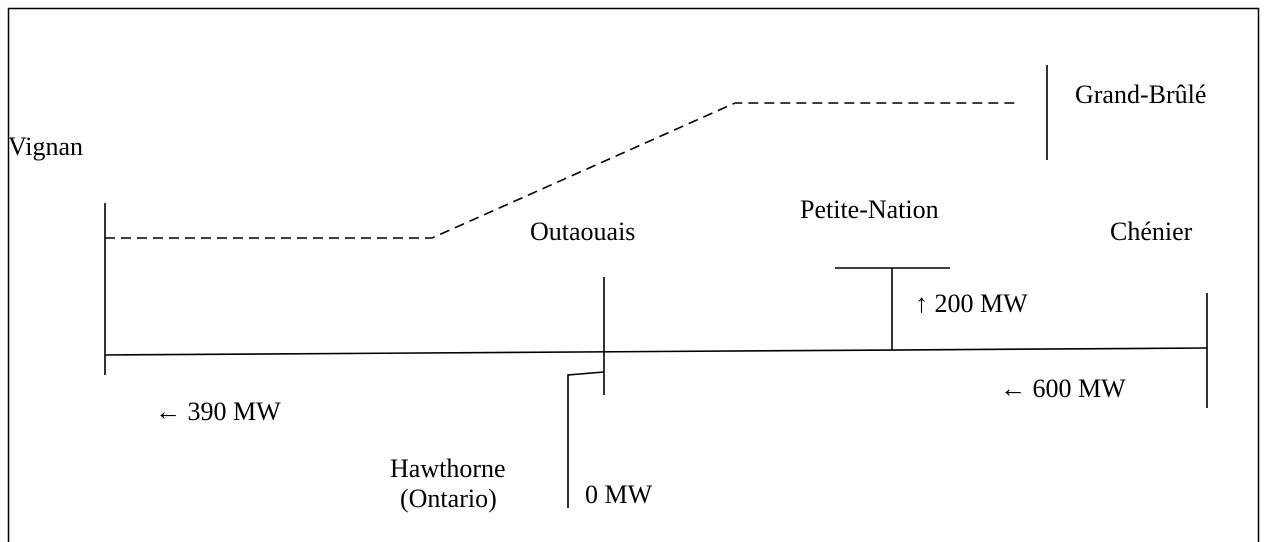 Image resolution: width=1267 pixels, height=542 pixels. I want to click on flow-label: 0 MW, so click(619, 494).